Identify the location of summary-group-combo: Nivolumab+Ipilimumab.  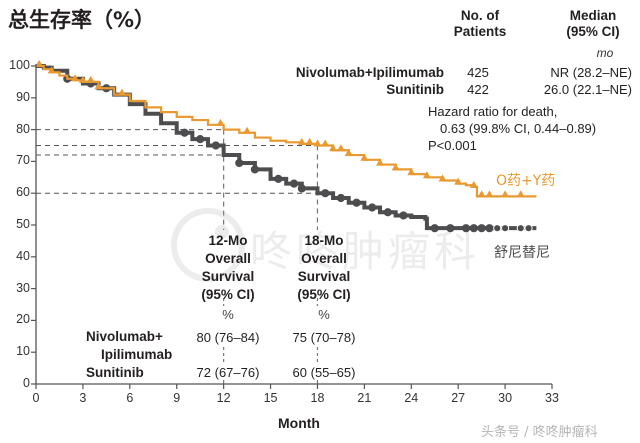
(369, 72).